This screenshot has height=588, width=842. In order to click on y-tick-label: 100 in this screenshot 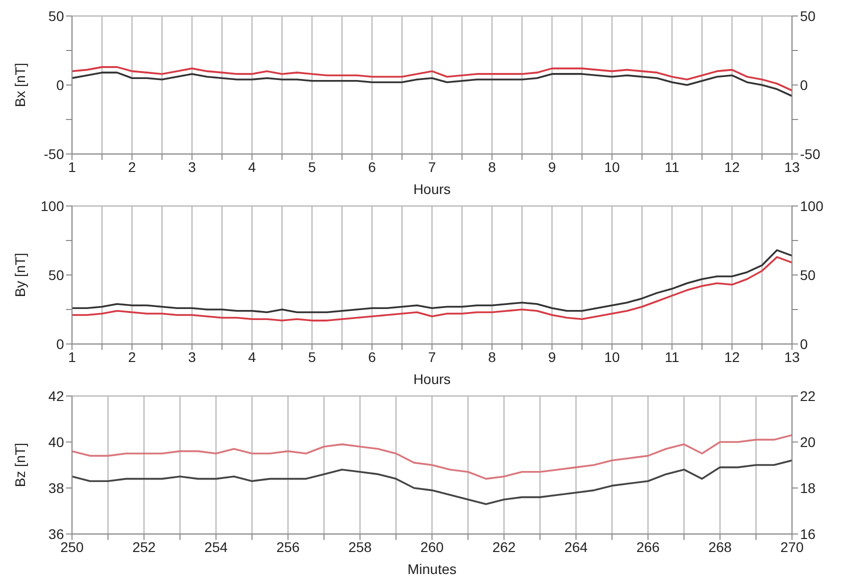, I will do `click(52, 206)`.